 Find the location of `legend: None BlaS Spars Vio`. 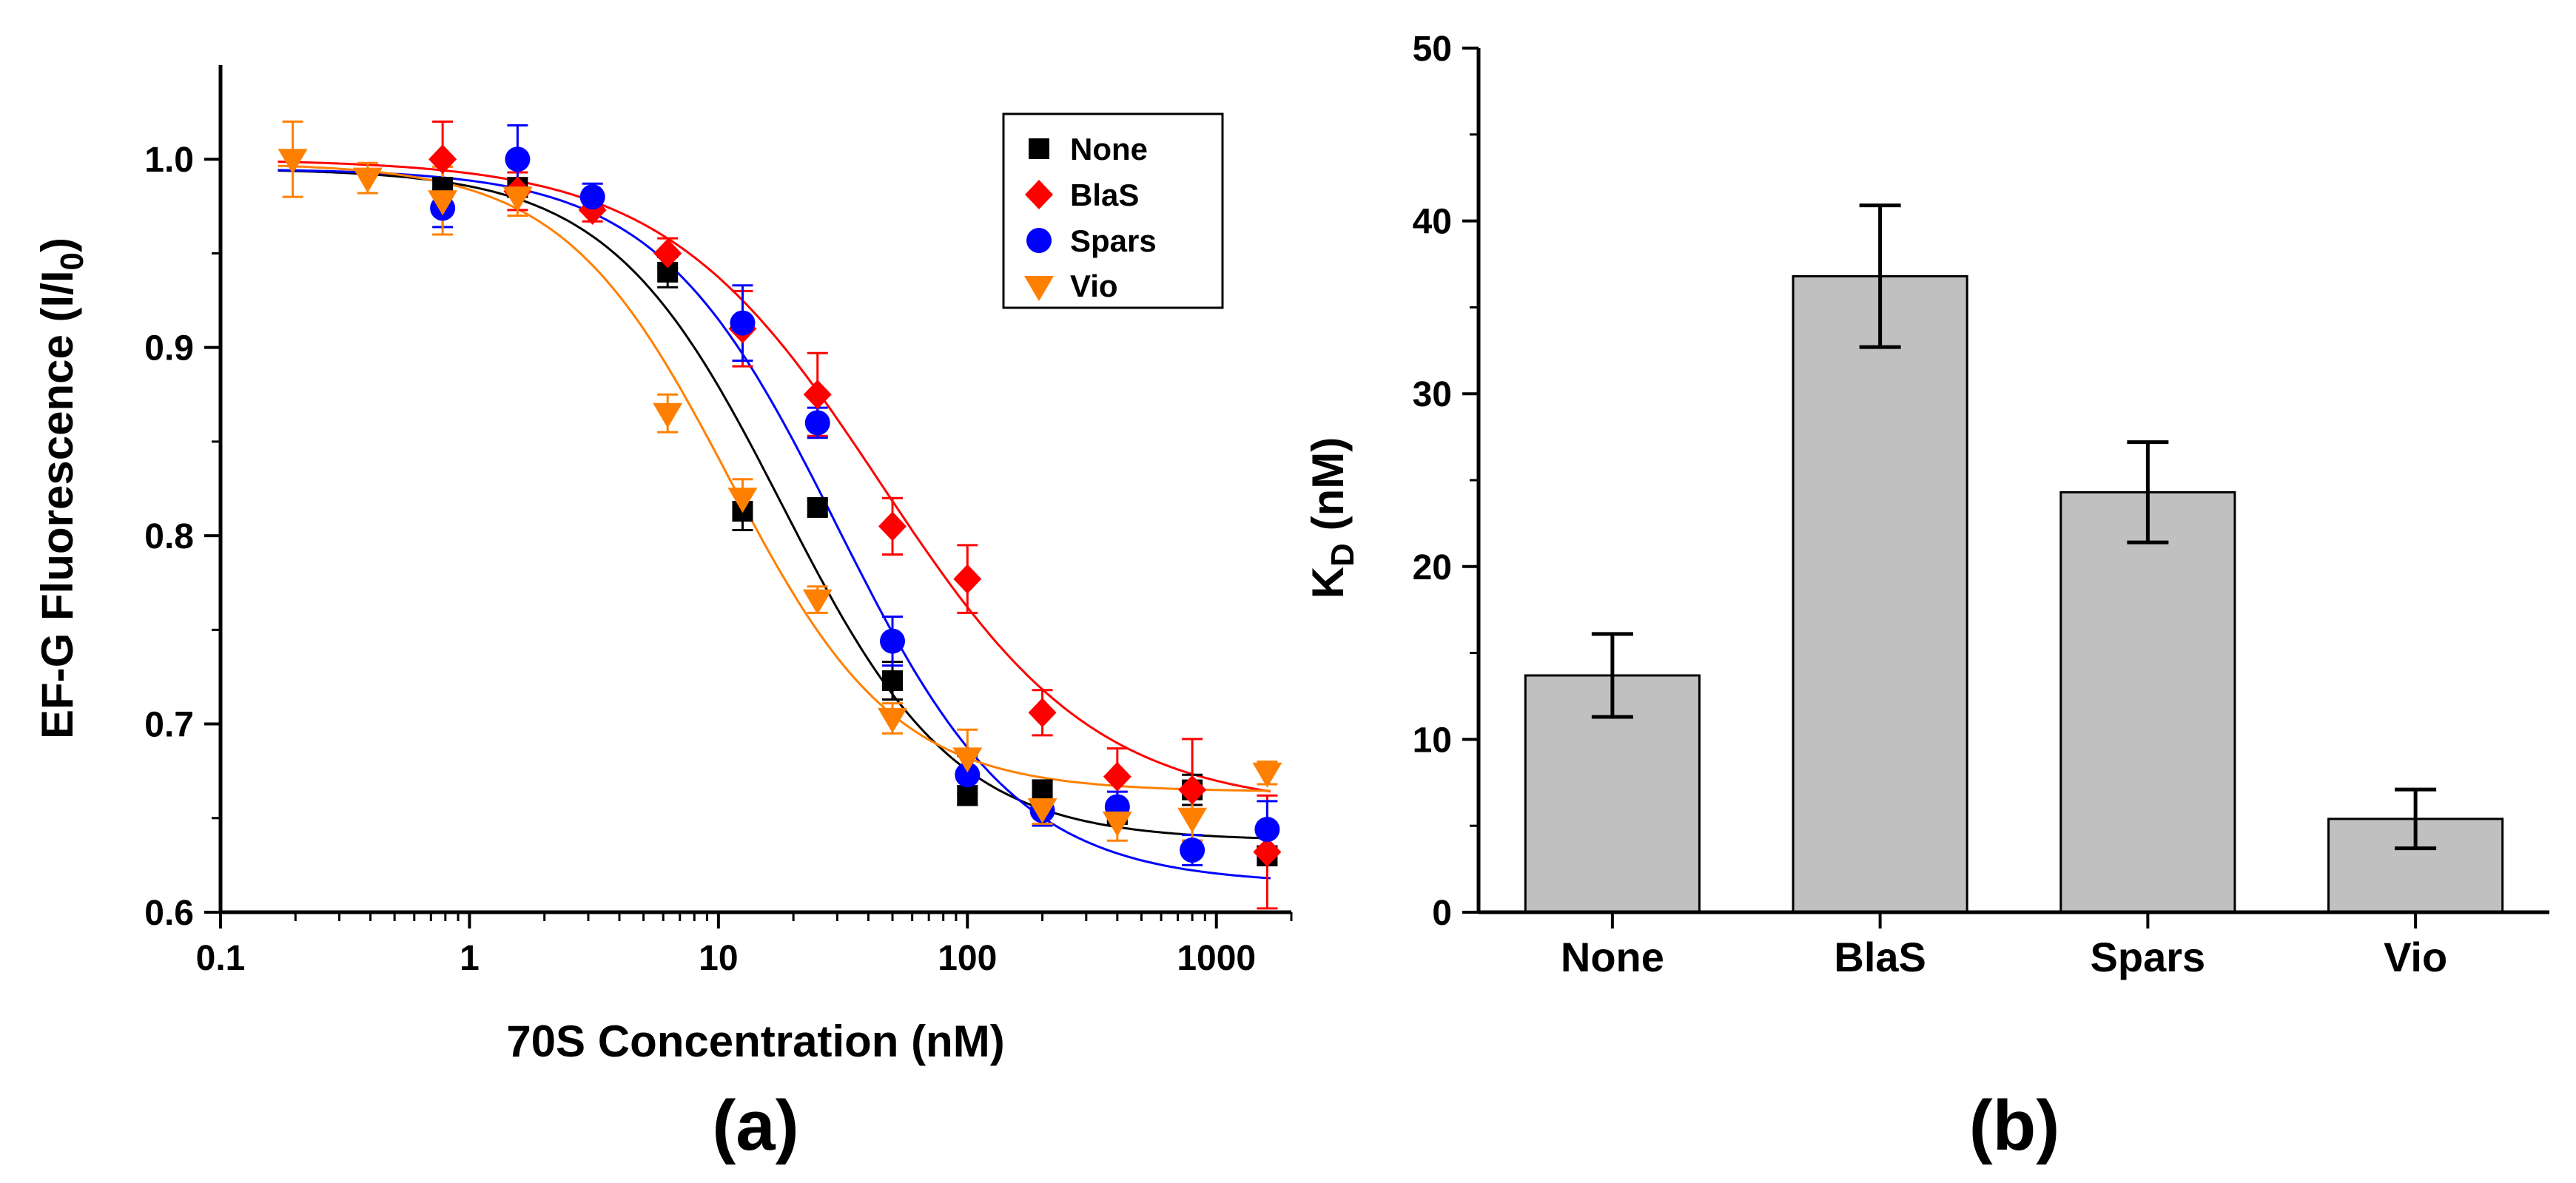

legend: None BlaS Spars Vio is located at coordinates (1113, 211).